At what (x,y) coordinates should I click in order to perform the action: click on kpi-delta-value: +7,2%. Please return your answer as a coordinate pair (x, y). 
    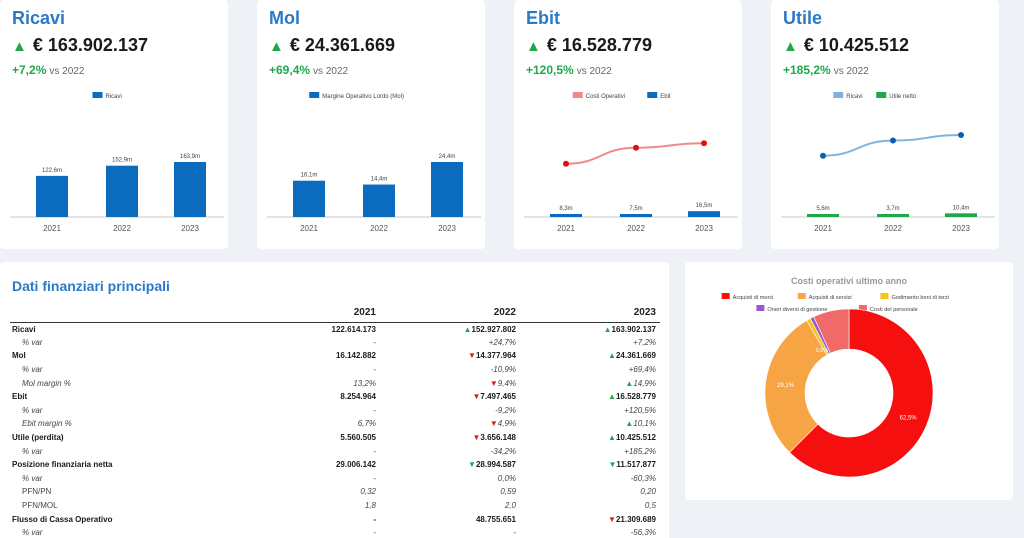
    Looking at the image, I should click on (29, 70).